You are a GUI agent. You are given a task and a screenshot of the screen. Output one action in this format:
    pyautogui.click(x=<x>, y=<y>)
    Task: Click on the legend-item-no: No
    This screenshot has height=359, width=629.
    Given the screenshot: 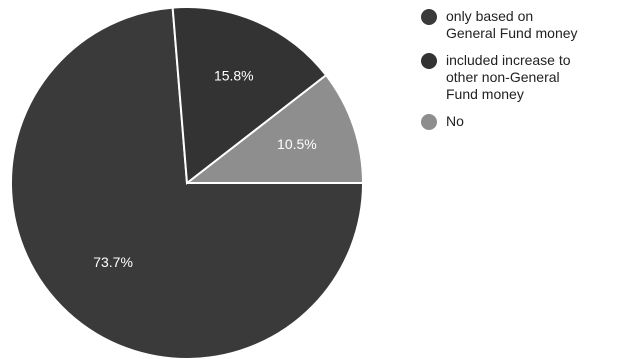 What is the action you would take?
    pyautogui.click(x=523, y=121)
    